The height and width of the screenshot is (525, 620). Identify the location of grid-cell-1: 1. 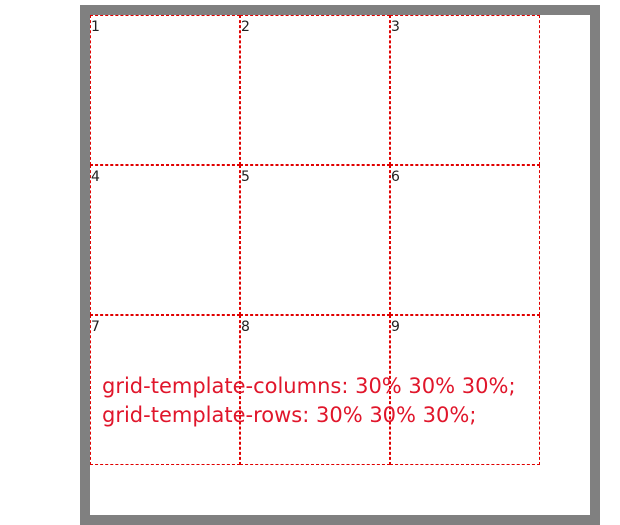
(165, 90).